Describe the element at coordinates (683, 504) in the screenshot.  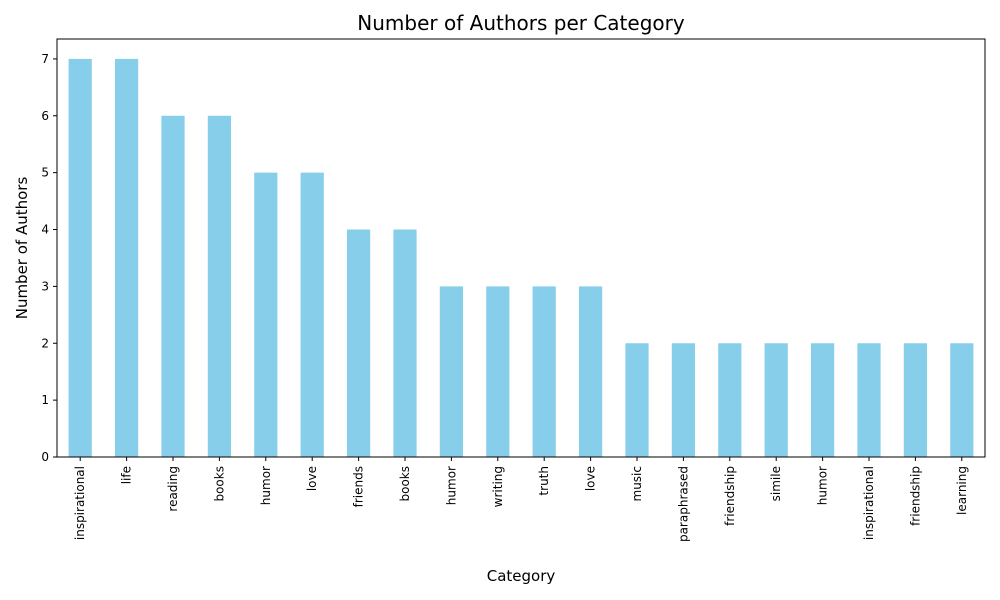
I see `x-tick-label: paraphrased` at that location.